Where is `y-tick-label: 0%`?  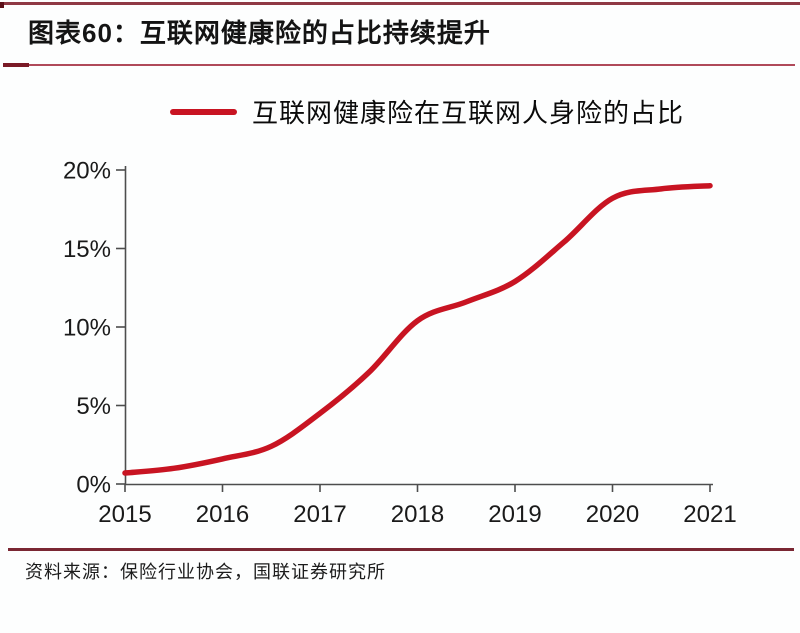 y-tick-label: 0% is located at coordinates (93, 485).